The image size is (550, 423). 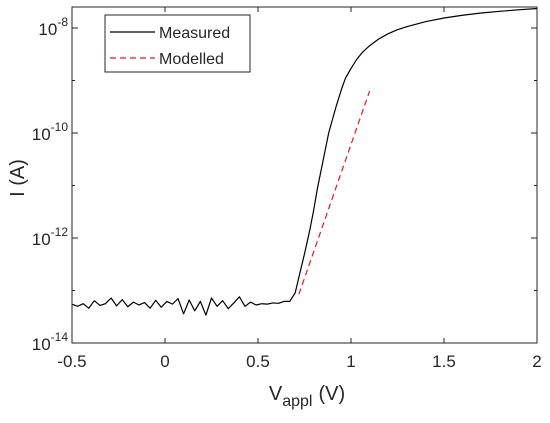 What do you see at coordinates (18, 178) in the screenshot?
I see `y-axis-label: I (A)` at bounding box center [18, 178].